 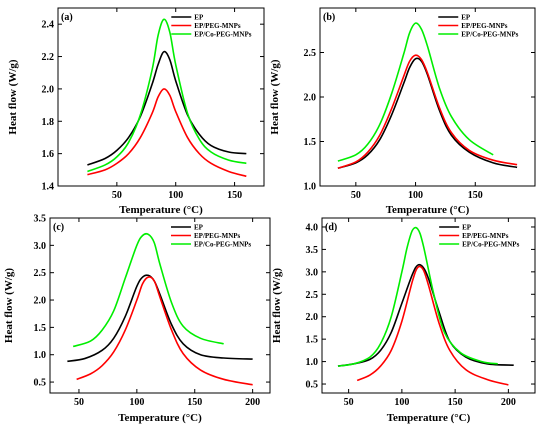 What do you see at coordinates (48, 25) in the screenshot?
I see `y-tick-label: 2.4` at bounding box center [48, 25].